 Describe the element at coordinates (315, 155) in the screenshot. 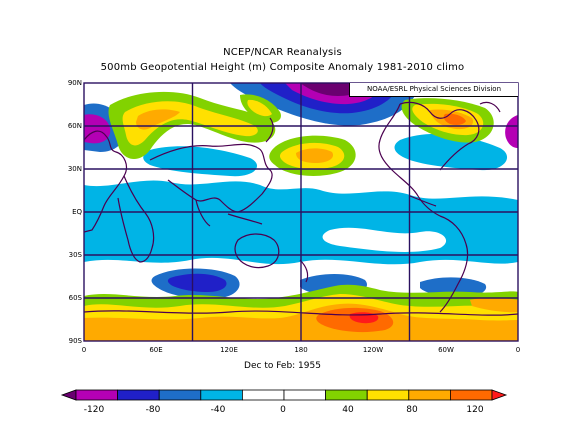

I see `pacific-high-orange` at that location.